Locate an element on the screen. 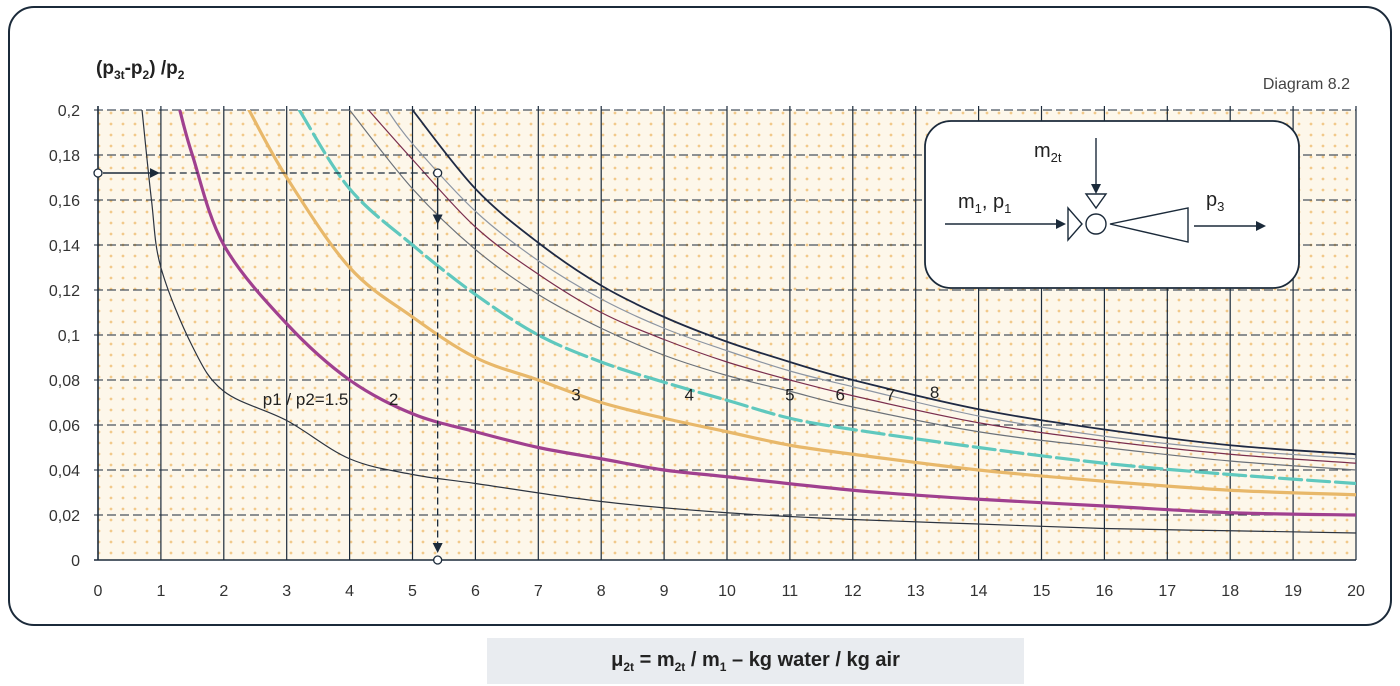 Image resolution: width=1400 pixels, height=686 pixels. x-title-sub-m1: 1 is located at coordinates (723, 666).